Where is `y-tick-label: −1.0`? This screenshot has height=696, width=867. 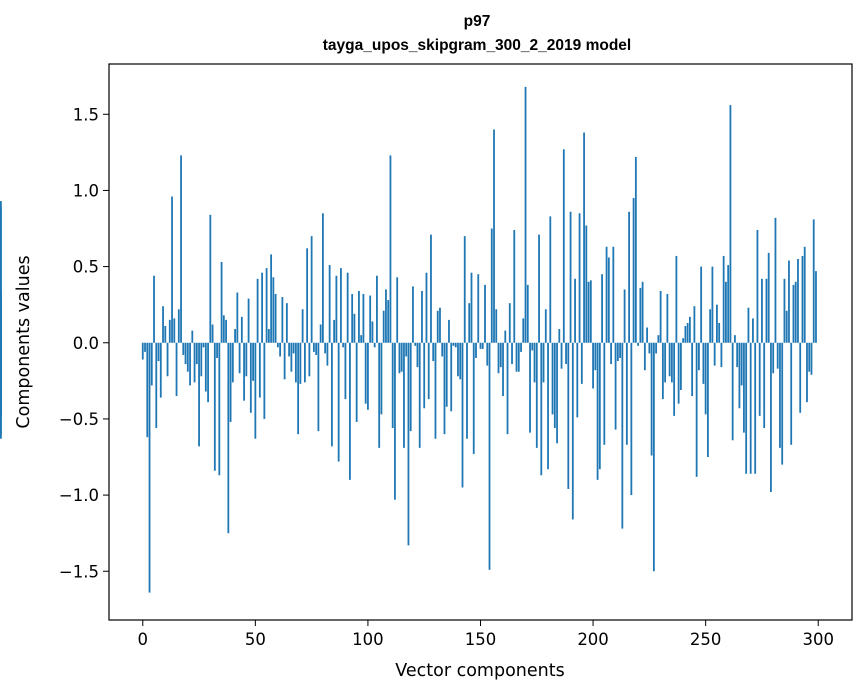
y-tick-label: −1.0 is located at coordinates (79, 495).